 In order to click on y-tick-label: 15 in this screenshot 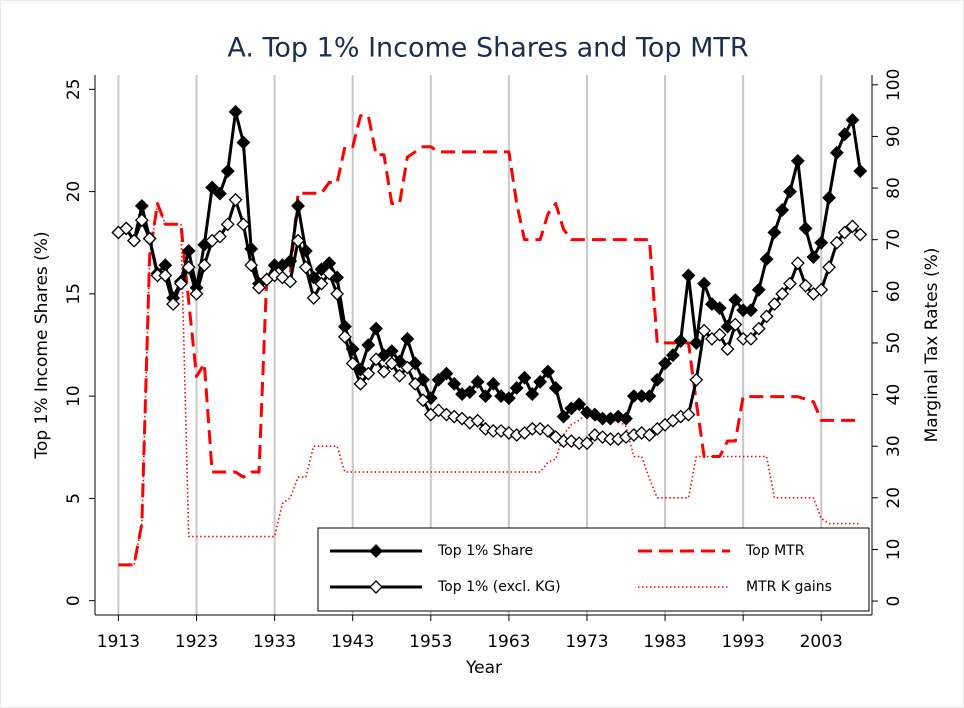, I will do `click(74, 294)`.